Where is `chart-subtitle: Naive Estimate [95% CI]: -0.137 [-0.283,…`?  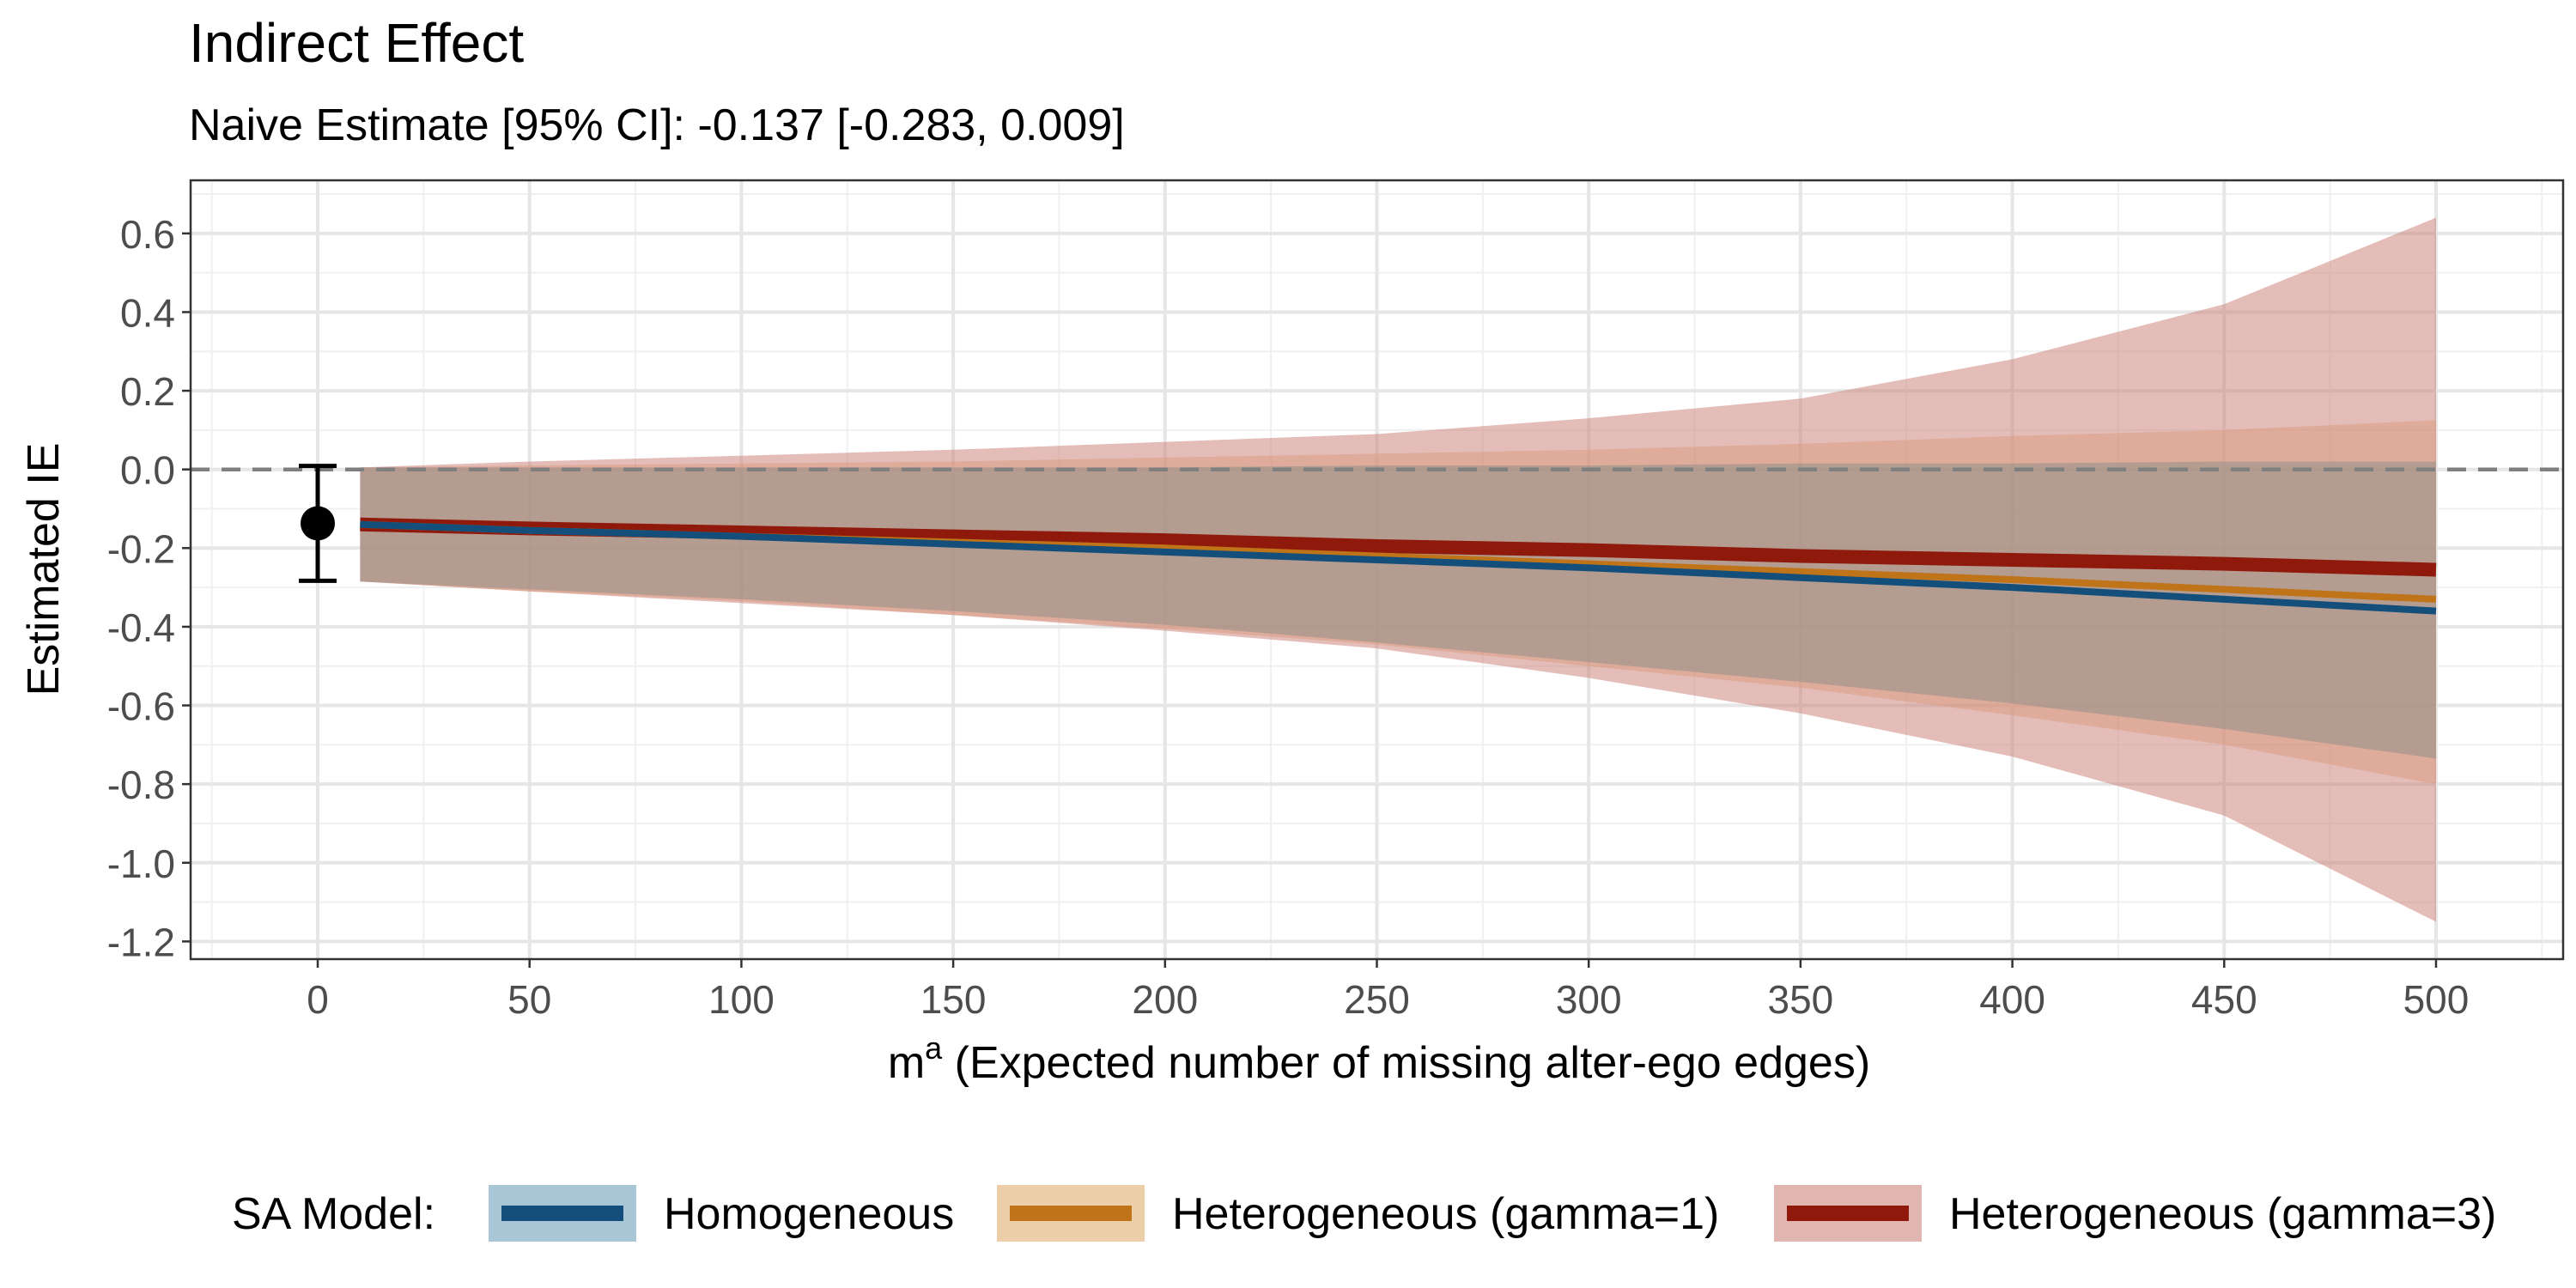
chart-subtitle: Naive Estimate [95% CI]: -0.137 [-0.283,… is located at coordinates (657, 125).